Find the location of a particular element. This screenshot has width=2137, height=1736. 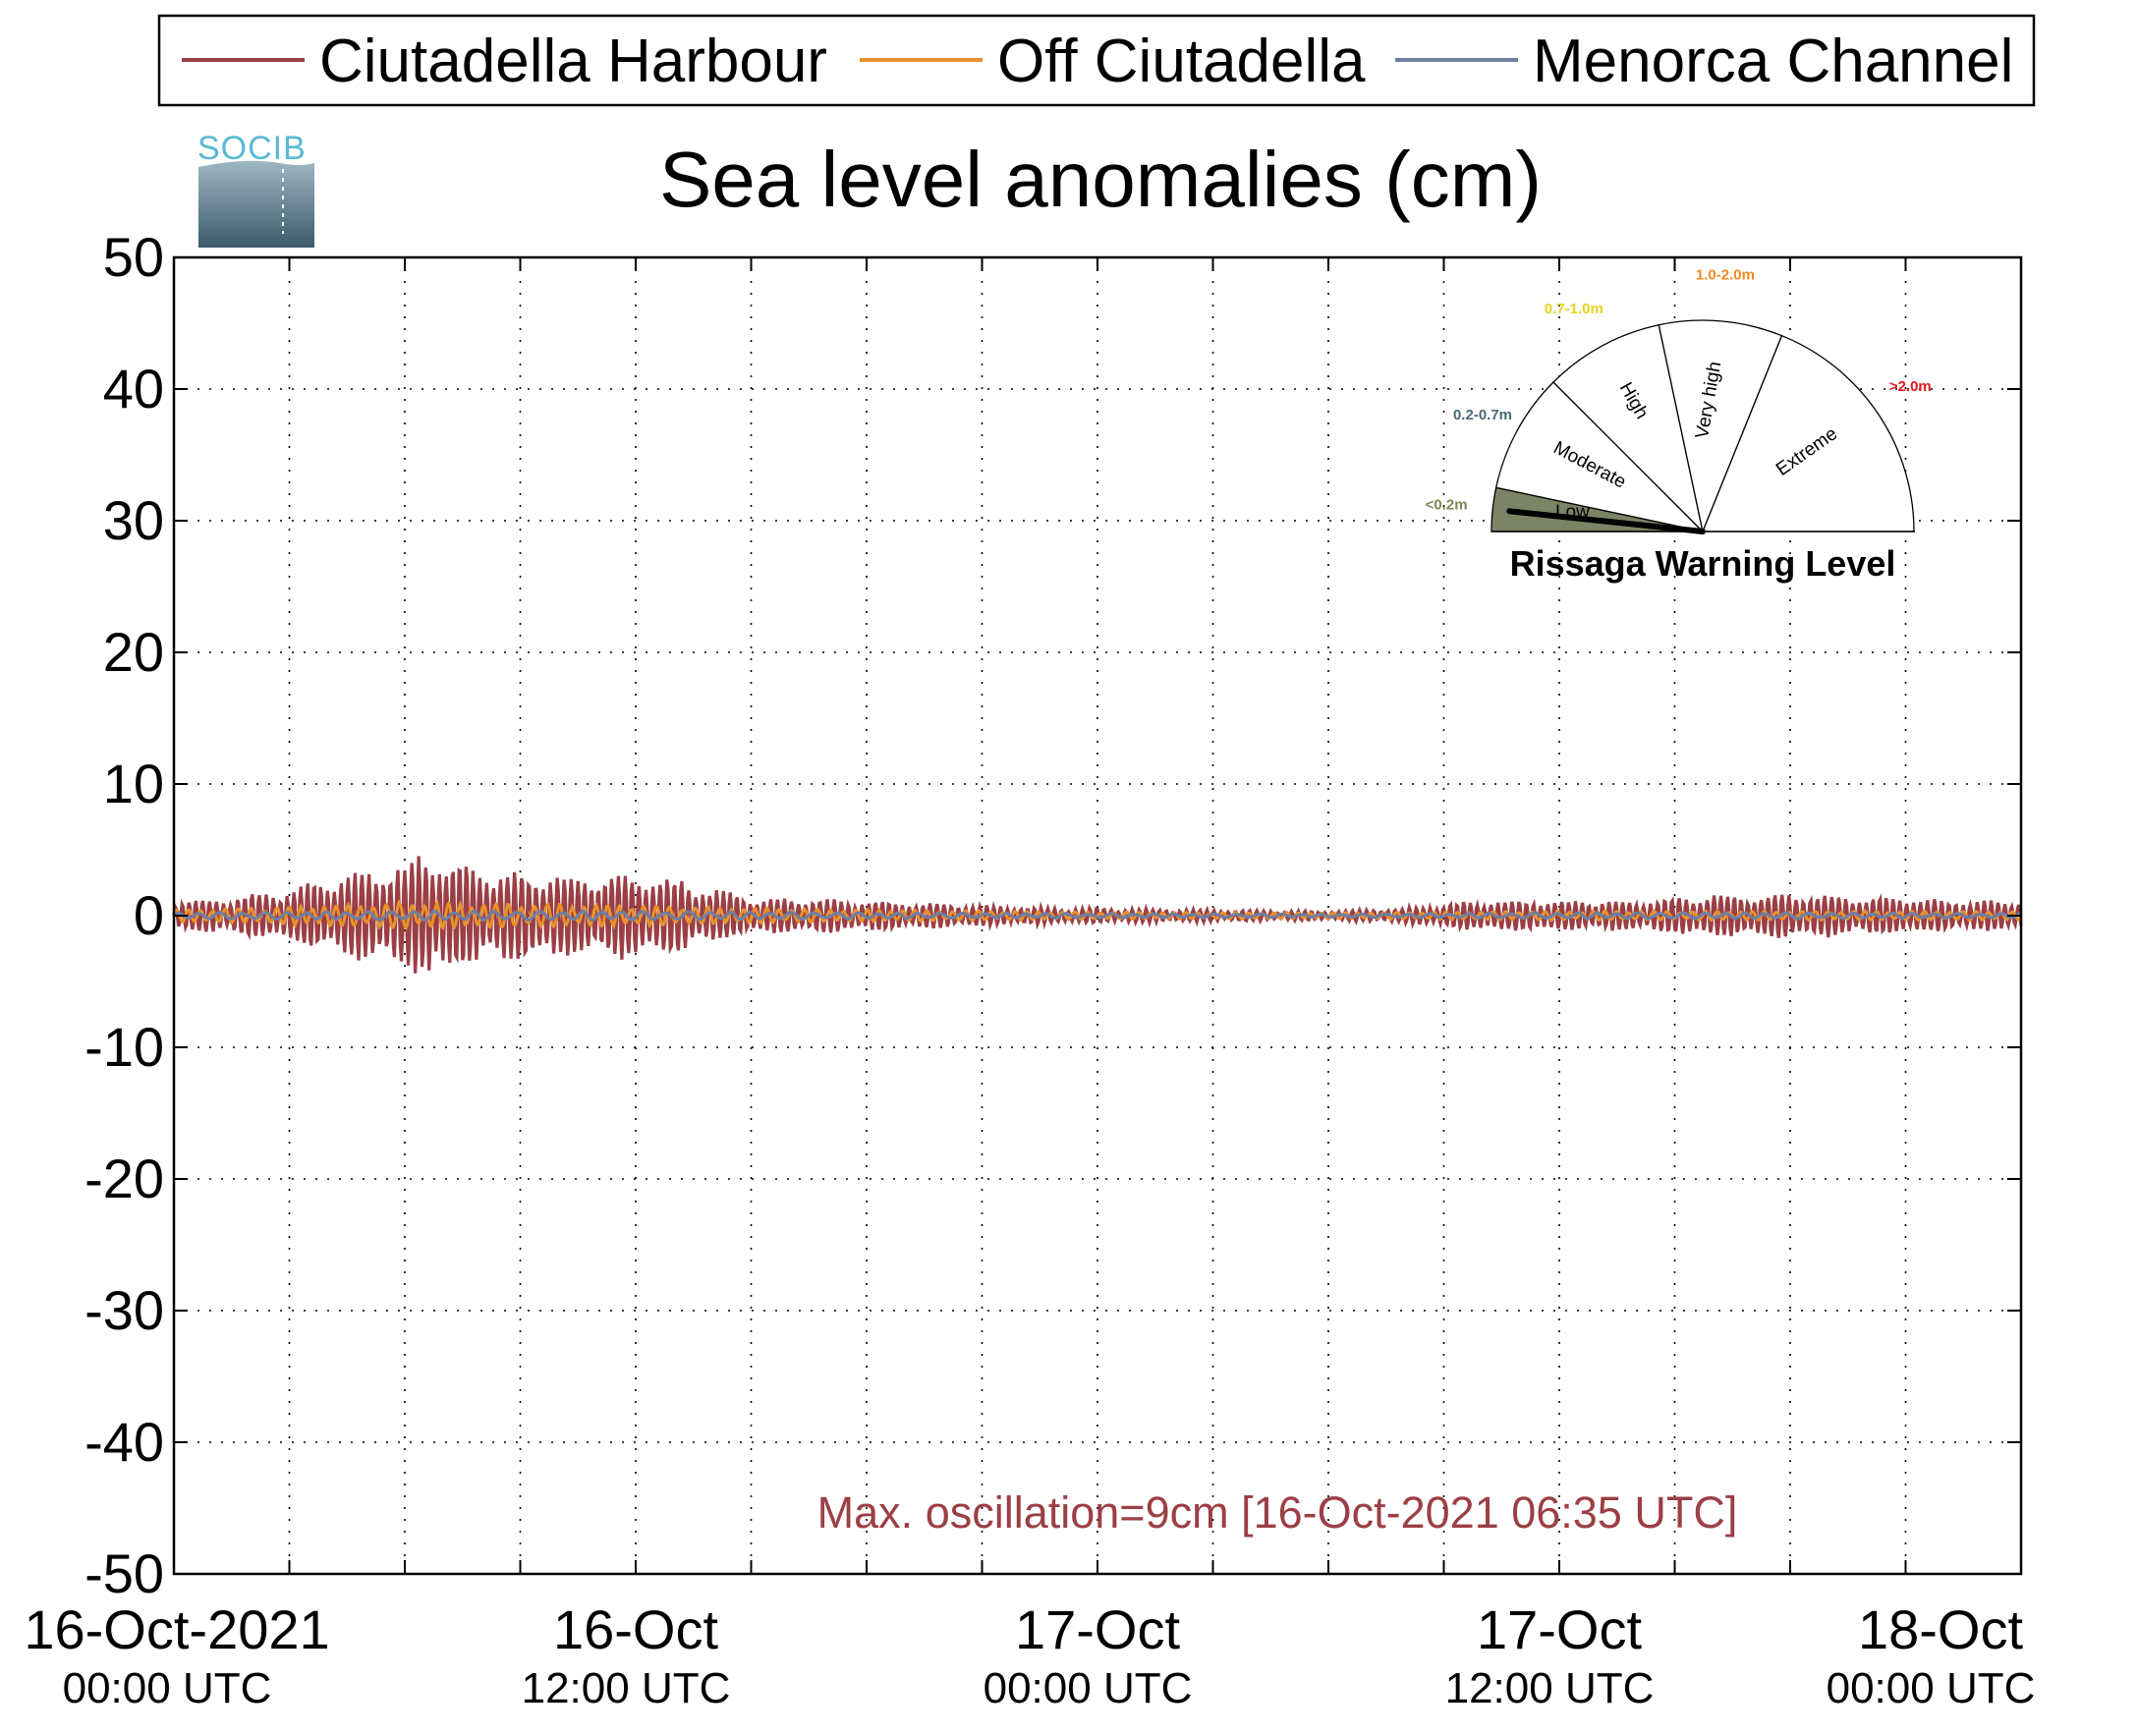

legend-label-ciutadella-harbour: Ciutadella Harbour is located at coordinates (573, 61).